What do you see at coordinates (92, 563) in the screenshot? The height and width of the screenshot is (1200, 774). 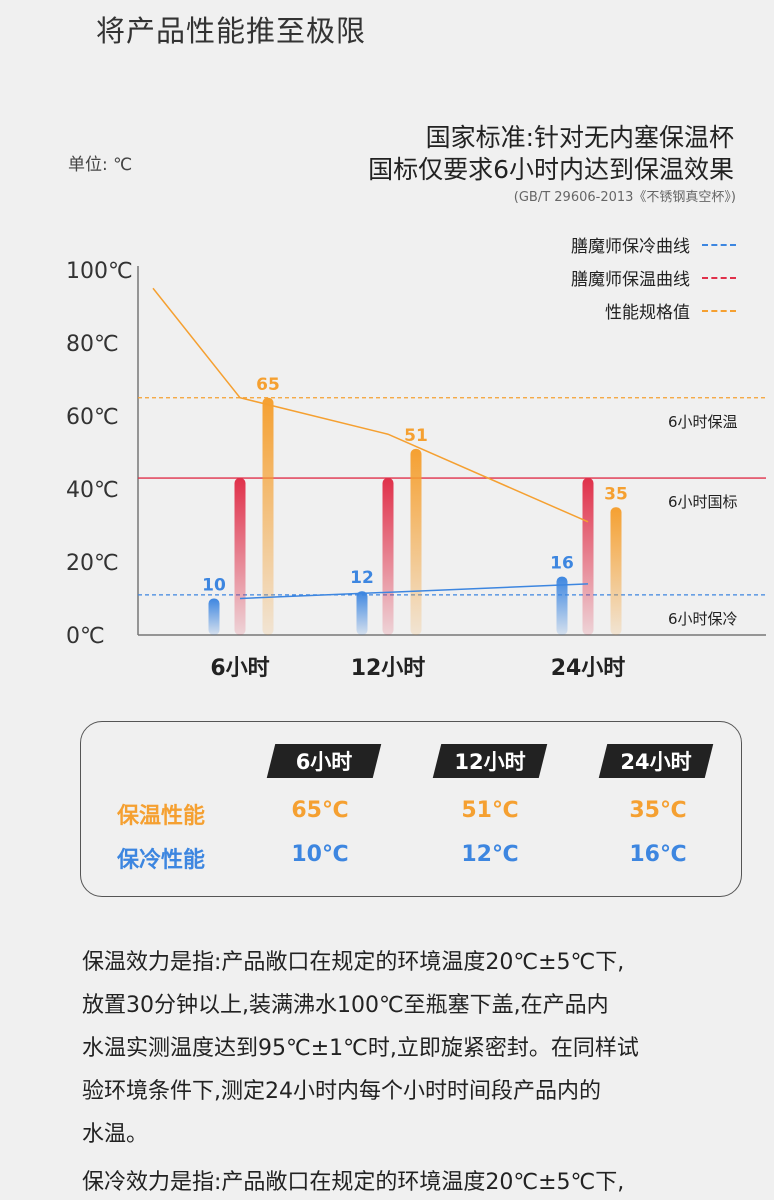 I see `y-tick-label: 20℃` at bounding box center [92, 563].